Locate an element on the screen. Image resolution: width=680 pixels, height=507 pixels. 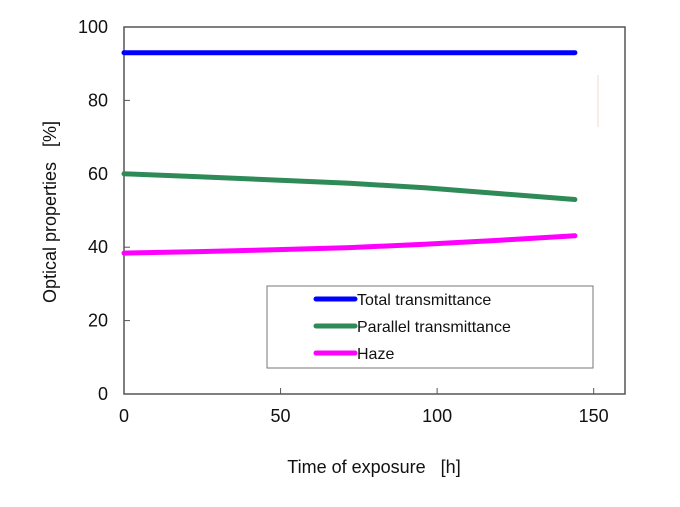
x-tick-label: 50 is located at coordinates (281, 416).